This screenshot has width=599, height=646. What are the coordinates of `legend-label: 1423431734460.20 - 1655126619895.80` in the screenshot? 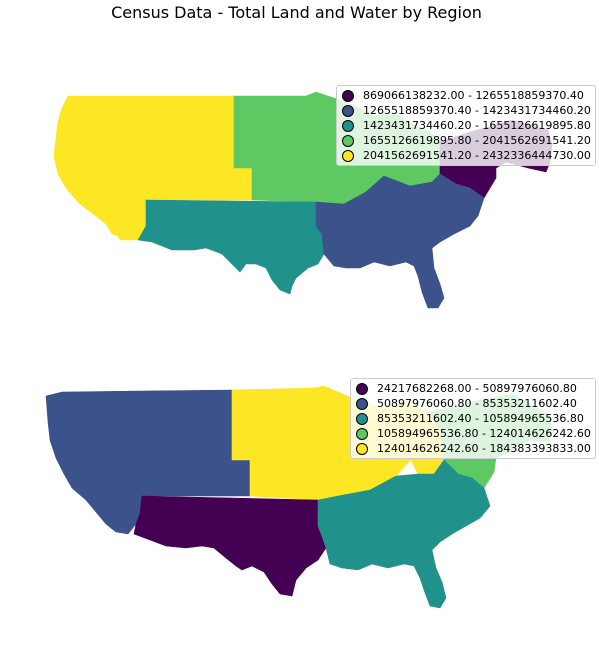 It's located at (477, 125).